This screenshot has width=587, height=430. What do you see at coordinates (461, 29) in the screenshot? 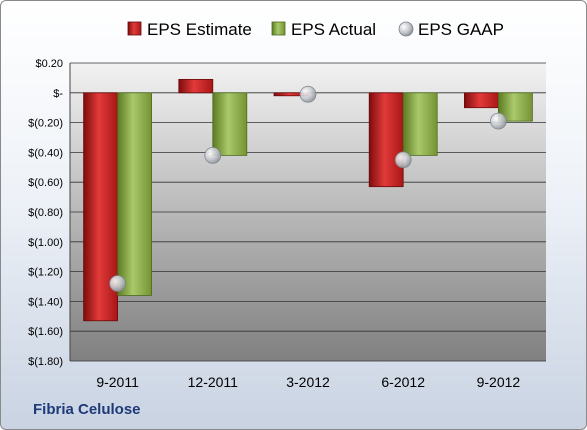
I see `legend-label: EPS GAAP` at bounding box center [461, 29].